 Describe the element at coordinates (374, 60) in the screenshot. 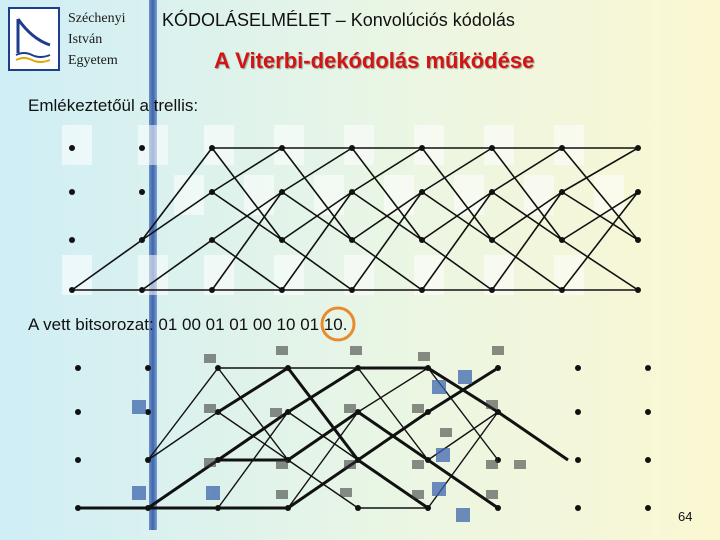

I see `slide-subtitle: A Viterbi-dekódolás működése` at that location.